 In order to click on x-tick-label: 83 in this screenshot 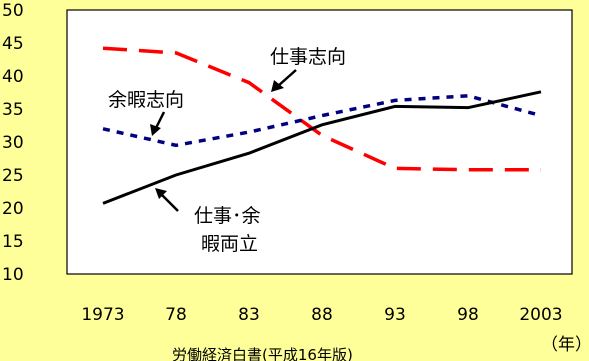, I will do `click(249, 315)`.